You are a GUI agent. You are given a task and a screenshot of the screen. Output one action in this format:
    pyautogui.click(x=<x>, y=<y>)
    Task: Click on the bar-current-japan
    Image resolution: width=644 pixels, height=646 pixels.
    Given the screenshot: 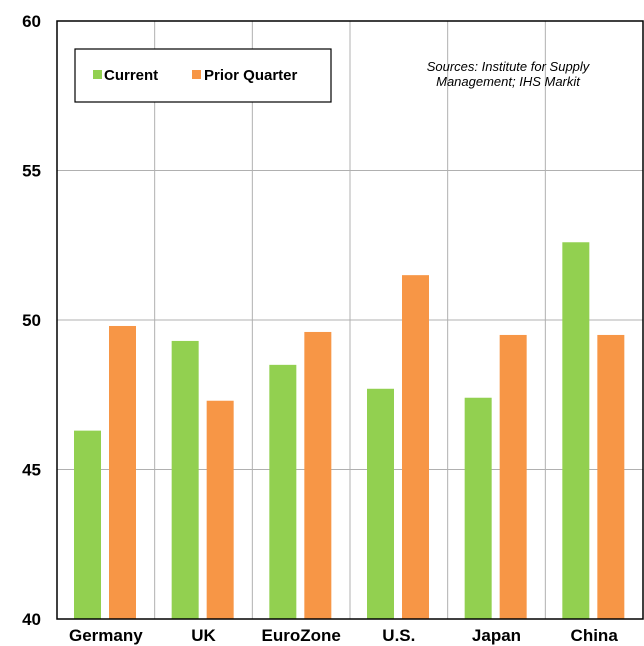 What is the action you would take?
    pyautogui.click(x=478, y=508)
    